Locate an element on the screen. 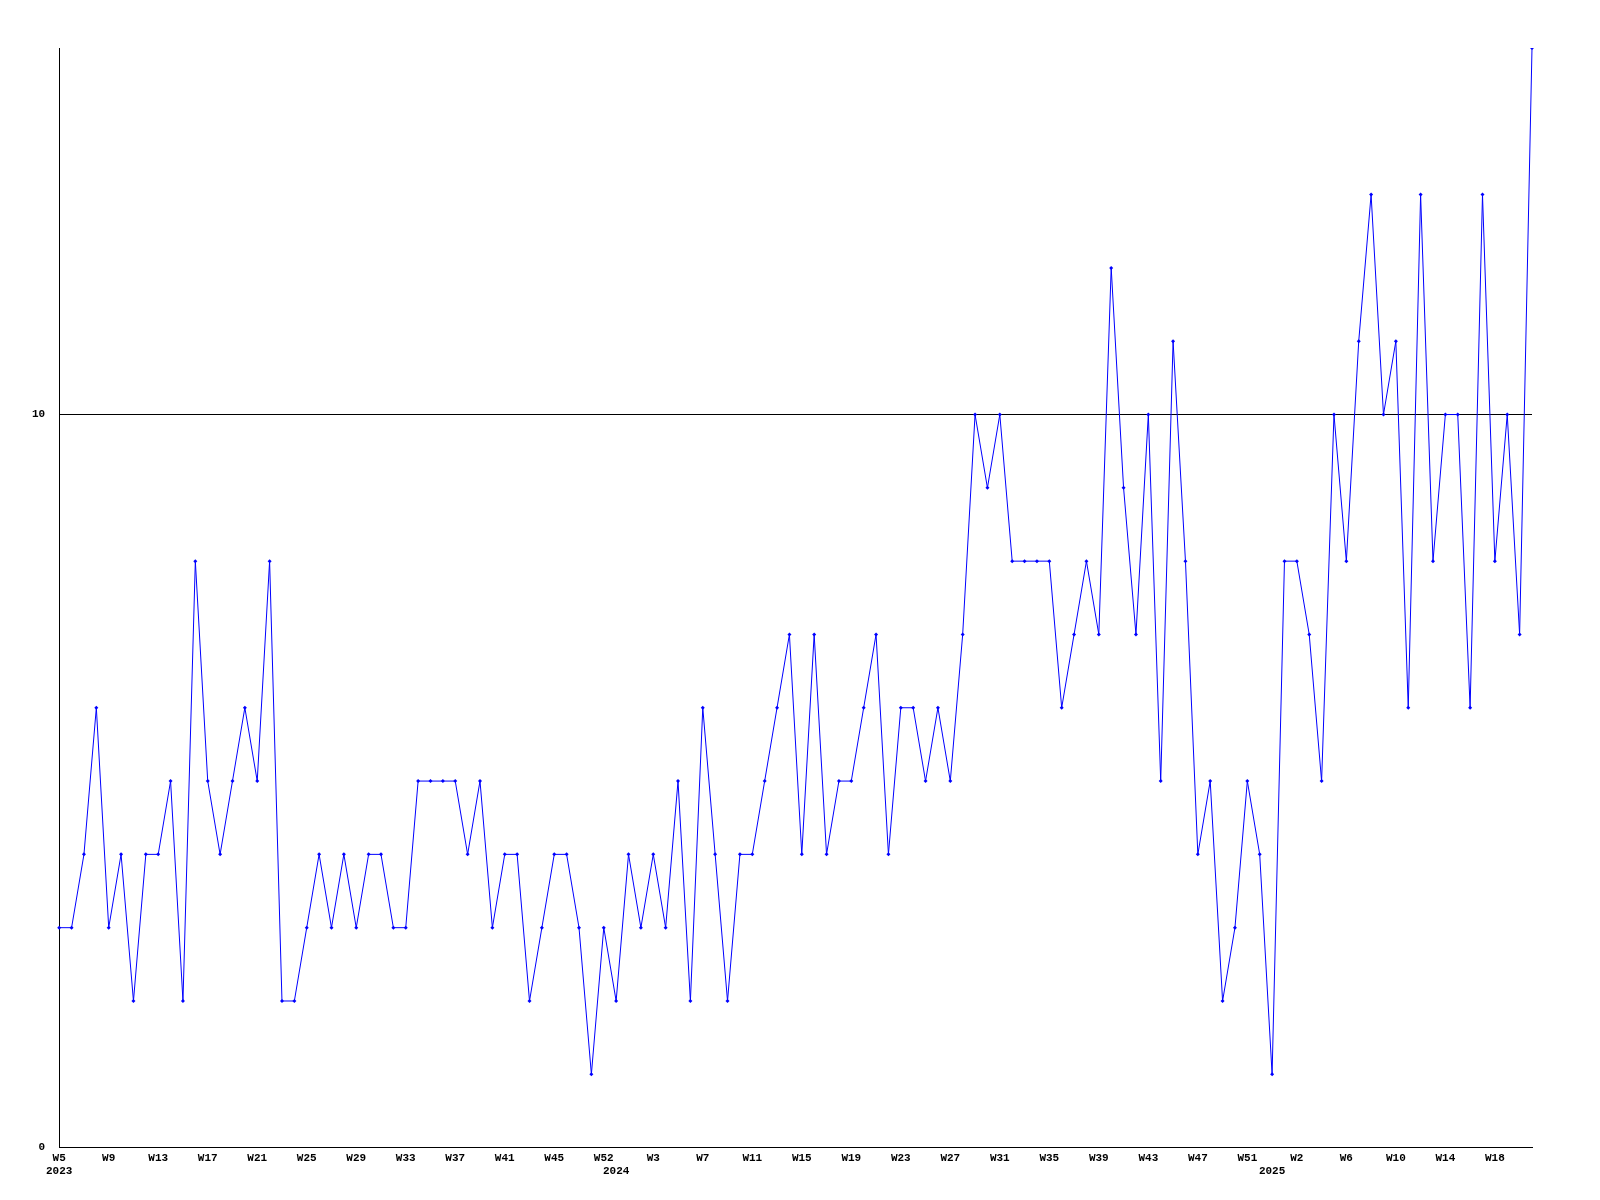 The height and width of the screenshot is (1200, 1600). x-tick-label: 2025 is located at coordinates (1272, 1171).